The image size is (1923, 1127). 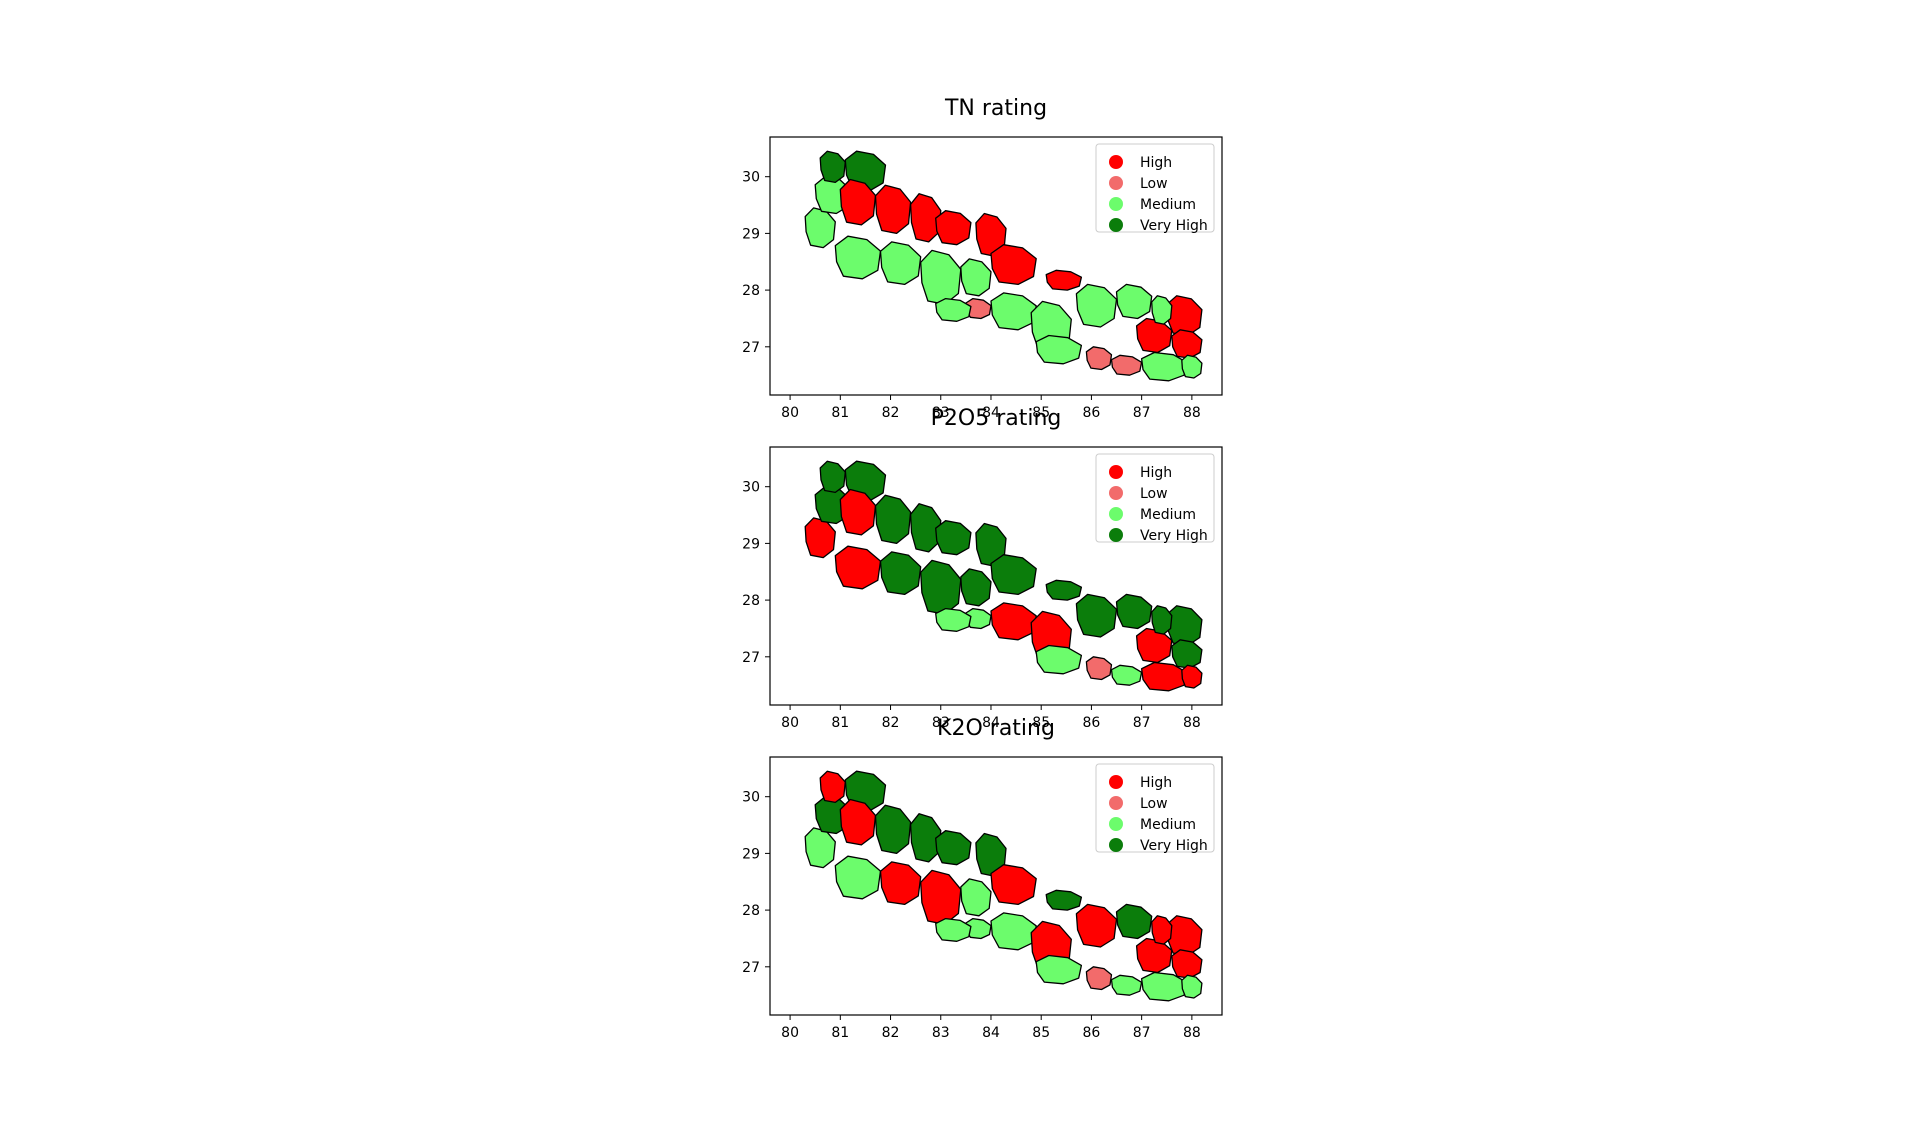 What do you see at coordinates (1192, 413) in the screenshot?
I see `x-tick-label: 88` at bounding box center [1192, 413].